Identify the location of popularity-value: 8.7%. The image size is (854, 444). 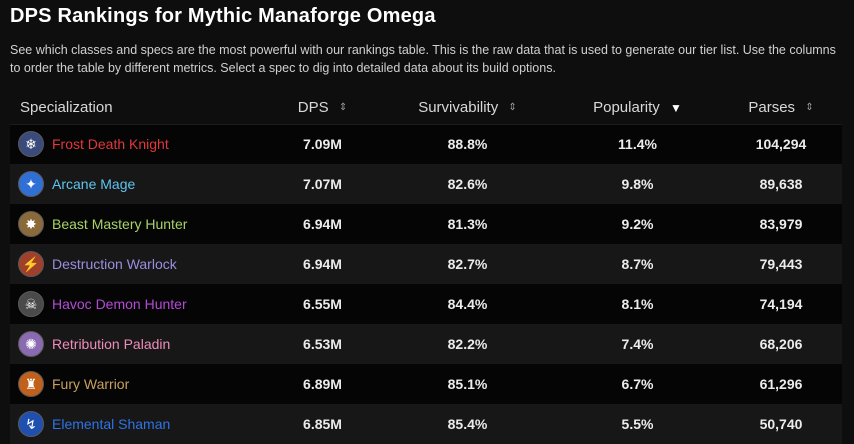
(637, 264).